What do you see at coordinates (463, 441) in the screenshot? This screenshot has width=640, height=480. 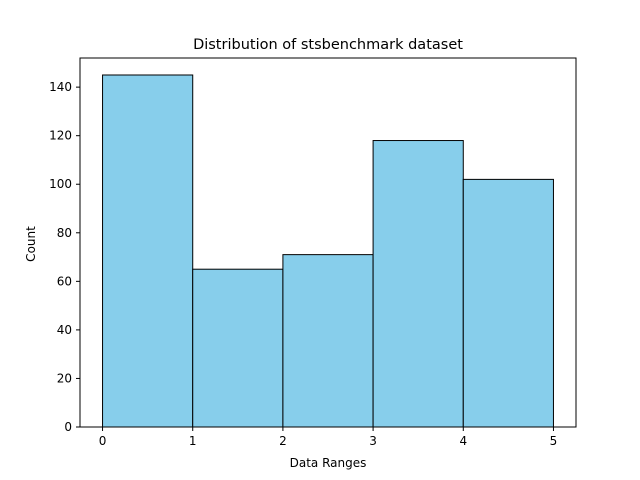 I see `x-tick-label-4: 4` at bounding box center [463, 441].